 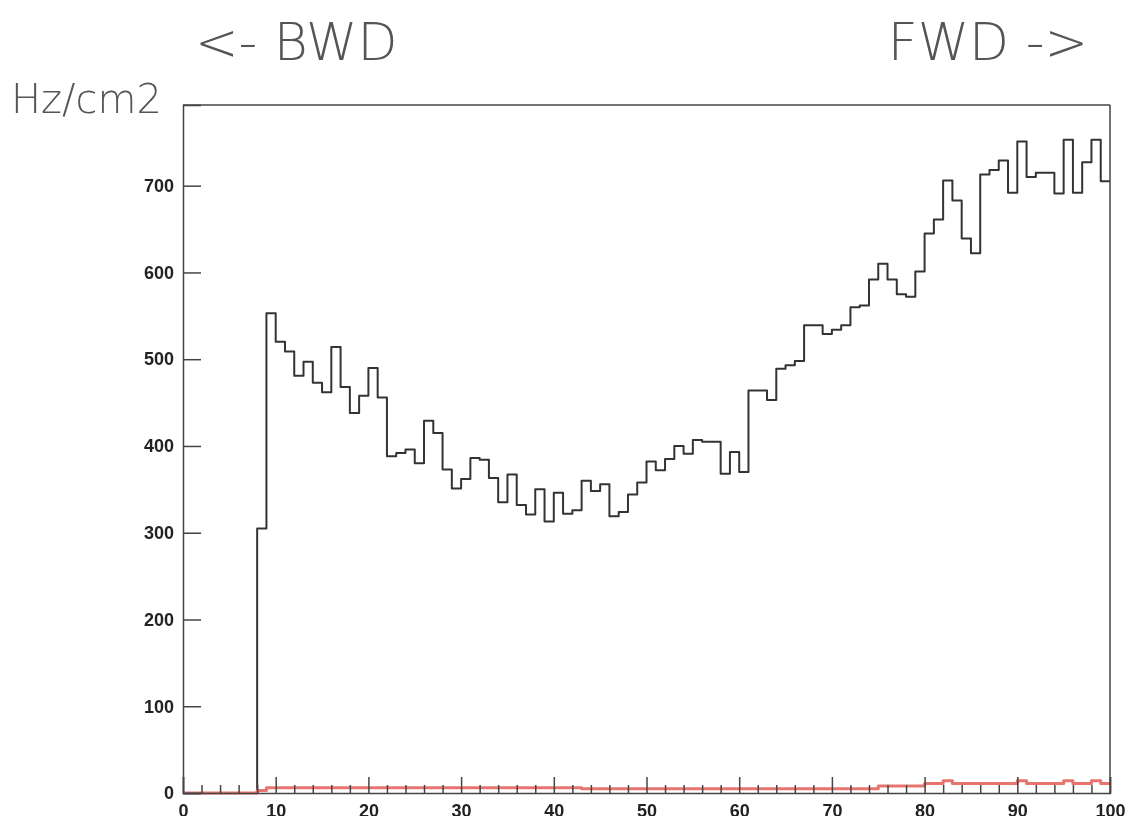 What do you see at coordinates (296, 42) in the screenshot?
I see `text: <- BWD` at bounding box center [296, 42].